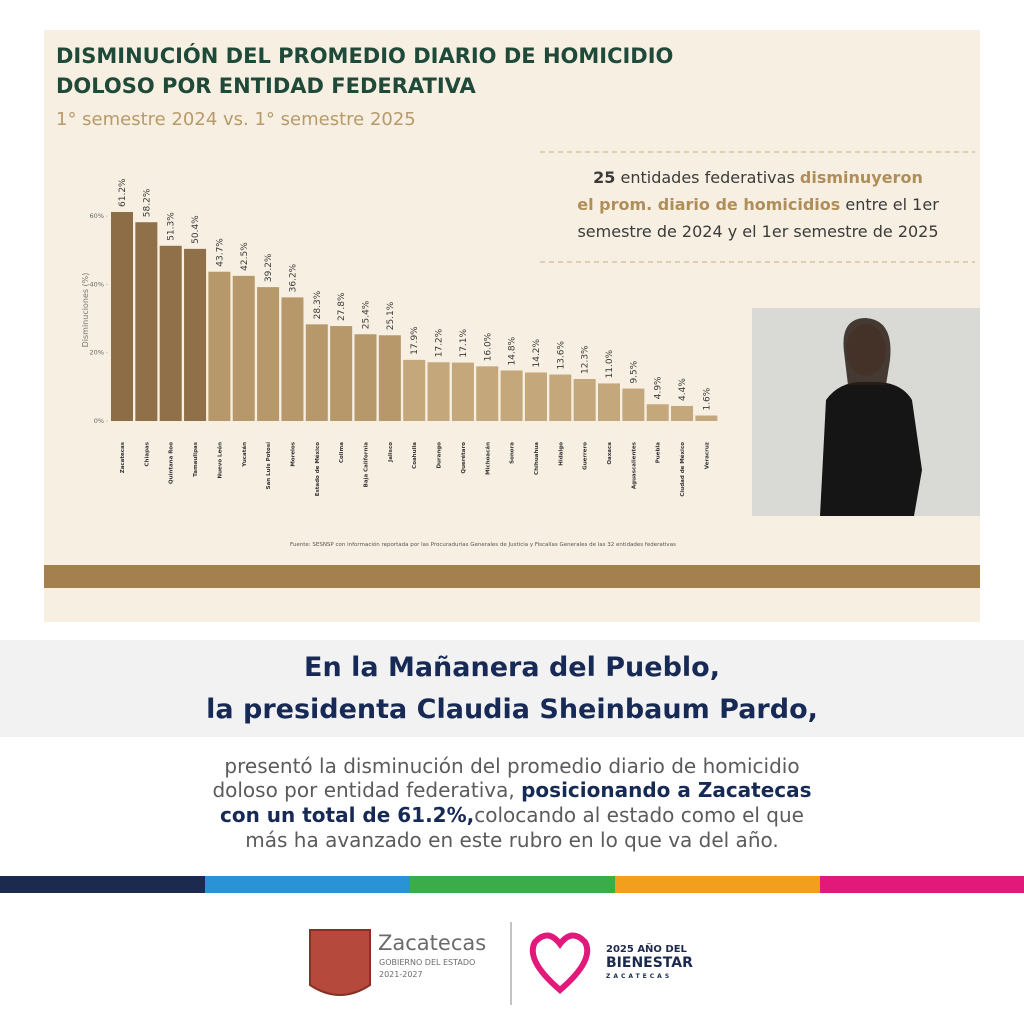 Image resolution: width=1024 pixels, height=1024 pixels. Describe the element at coordinates (342, 306) in the screenshot. I see `value-label: 27.8%` at that location.